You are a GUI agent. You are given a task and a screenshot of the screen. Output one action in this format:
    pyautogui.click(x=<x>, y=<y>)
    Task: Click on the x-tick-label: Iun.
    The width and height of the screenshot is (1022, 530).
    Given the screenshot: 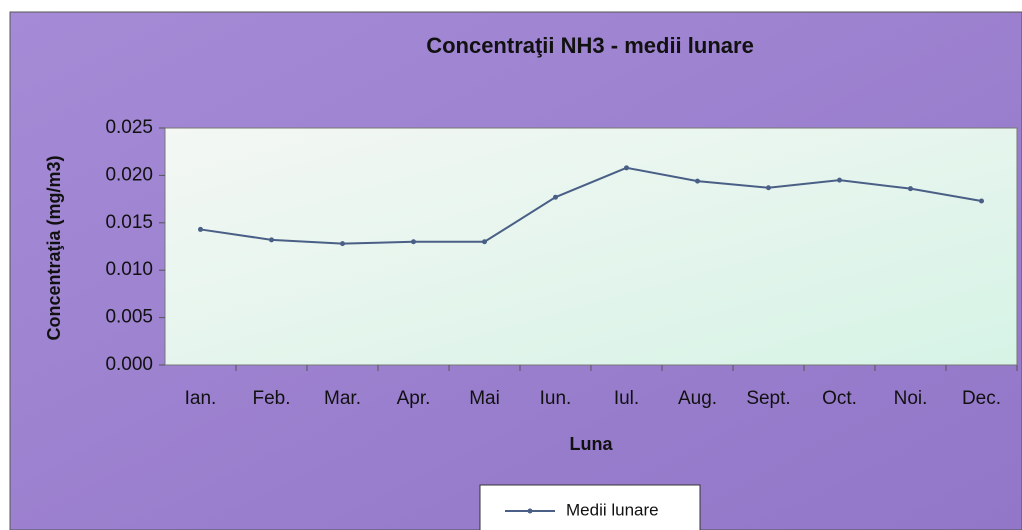 What is the action you would take?
    pyautogui.click(x=556, y=398)
    